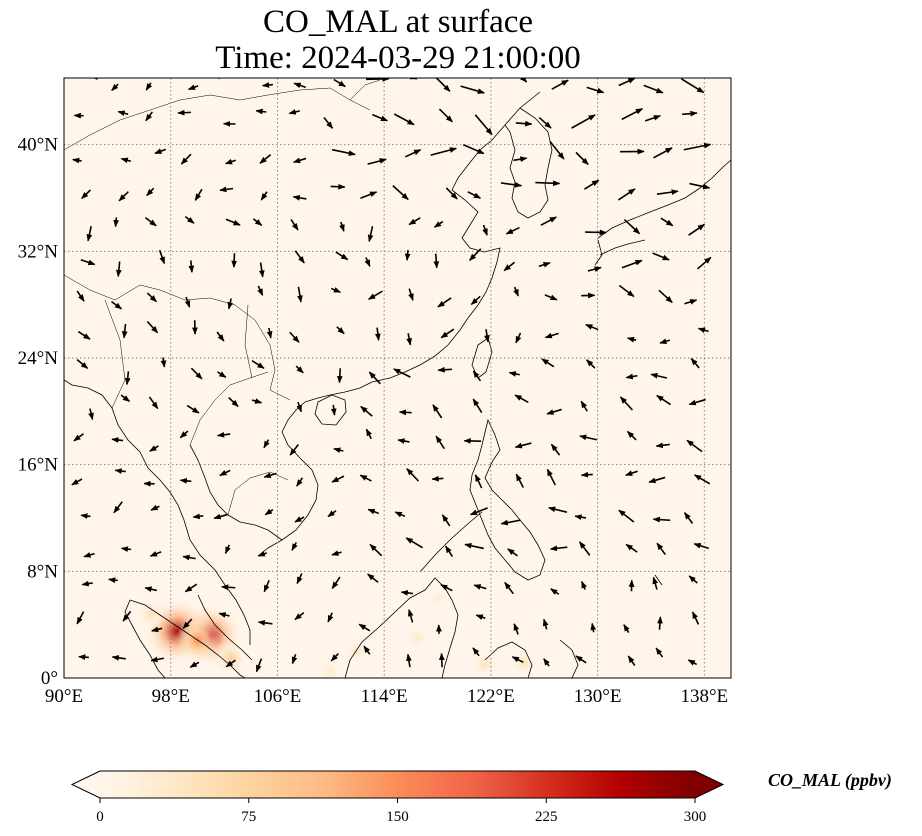  Describe the element at coordinates (42, 571) in the screenshot. I see `y-tick-label: 8°N` at that location.